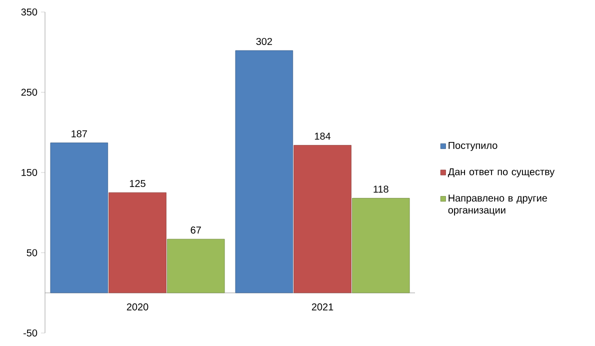 The height and width of the screenshot is (346, 595). I want to click on data-label: 302, so click(264, 41).